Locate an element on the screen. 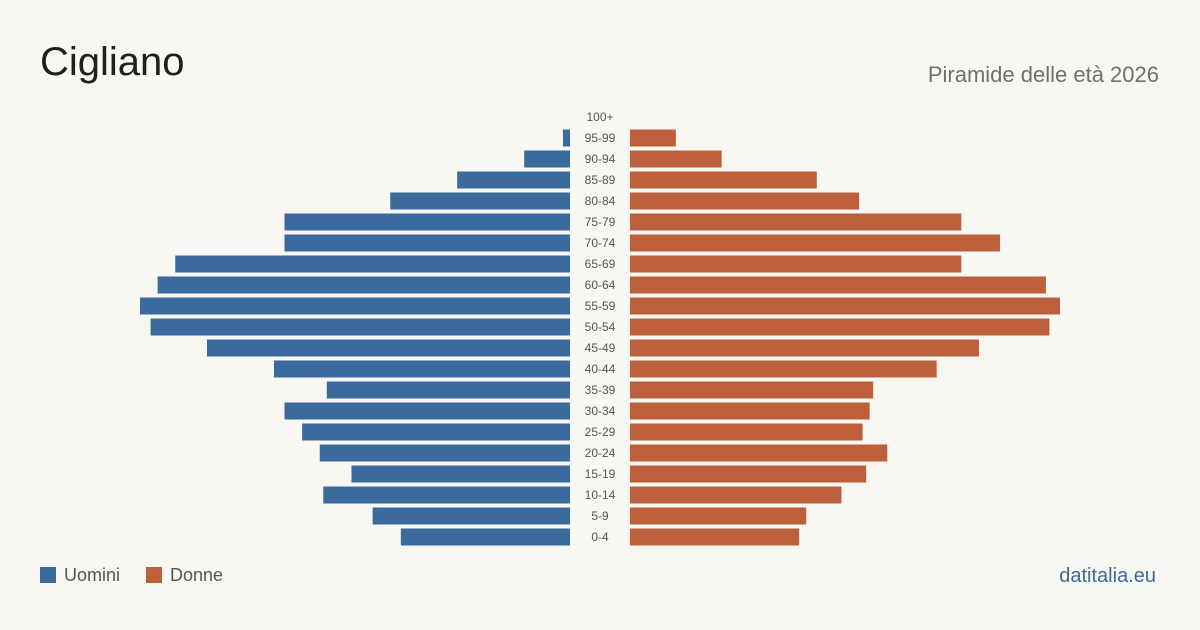 The image size is (1200, 630). age-label-60-64: 60-64 is located at coordinates (600, 285).